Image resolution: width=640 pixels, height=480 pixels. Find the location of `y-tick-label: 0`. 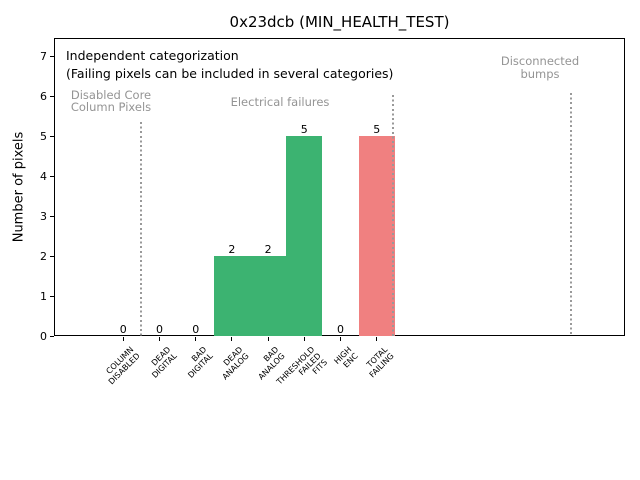

y-tick-label: 0 is located at coordinates (43, 336).